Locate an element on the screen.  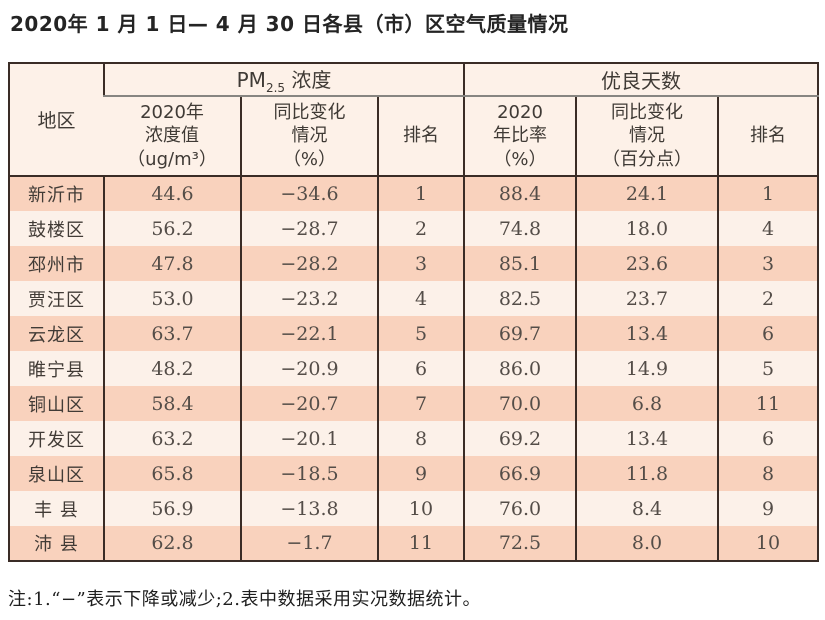
region-cell: 沛 县 is located at coordinates (56, 543).